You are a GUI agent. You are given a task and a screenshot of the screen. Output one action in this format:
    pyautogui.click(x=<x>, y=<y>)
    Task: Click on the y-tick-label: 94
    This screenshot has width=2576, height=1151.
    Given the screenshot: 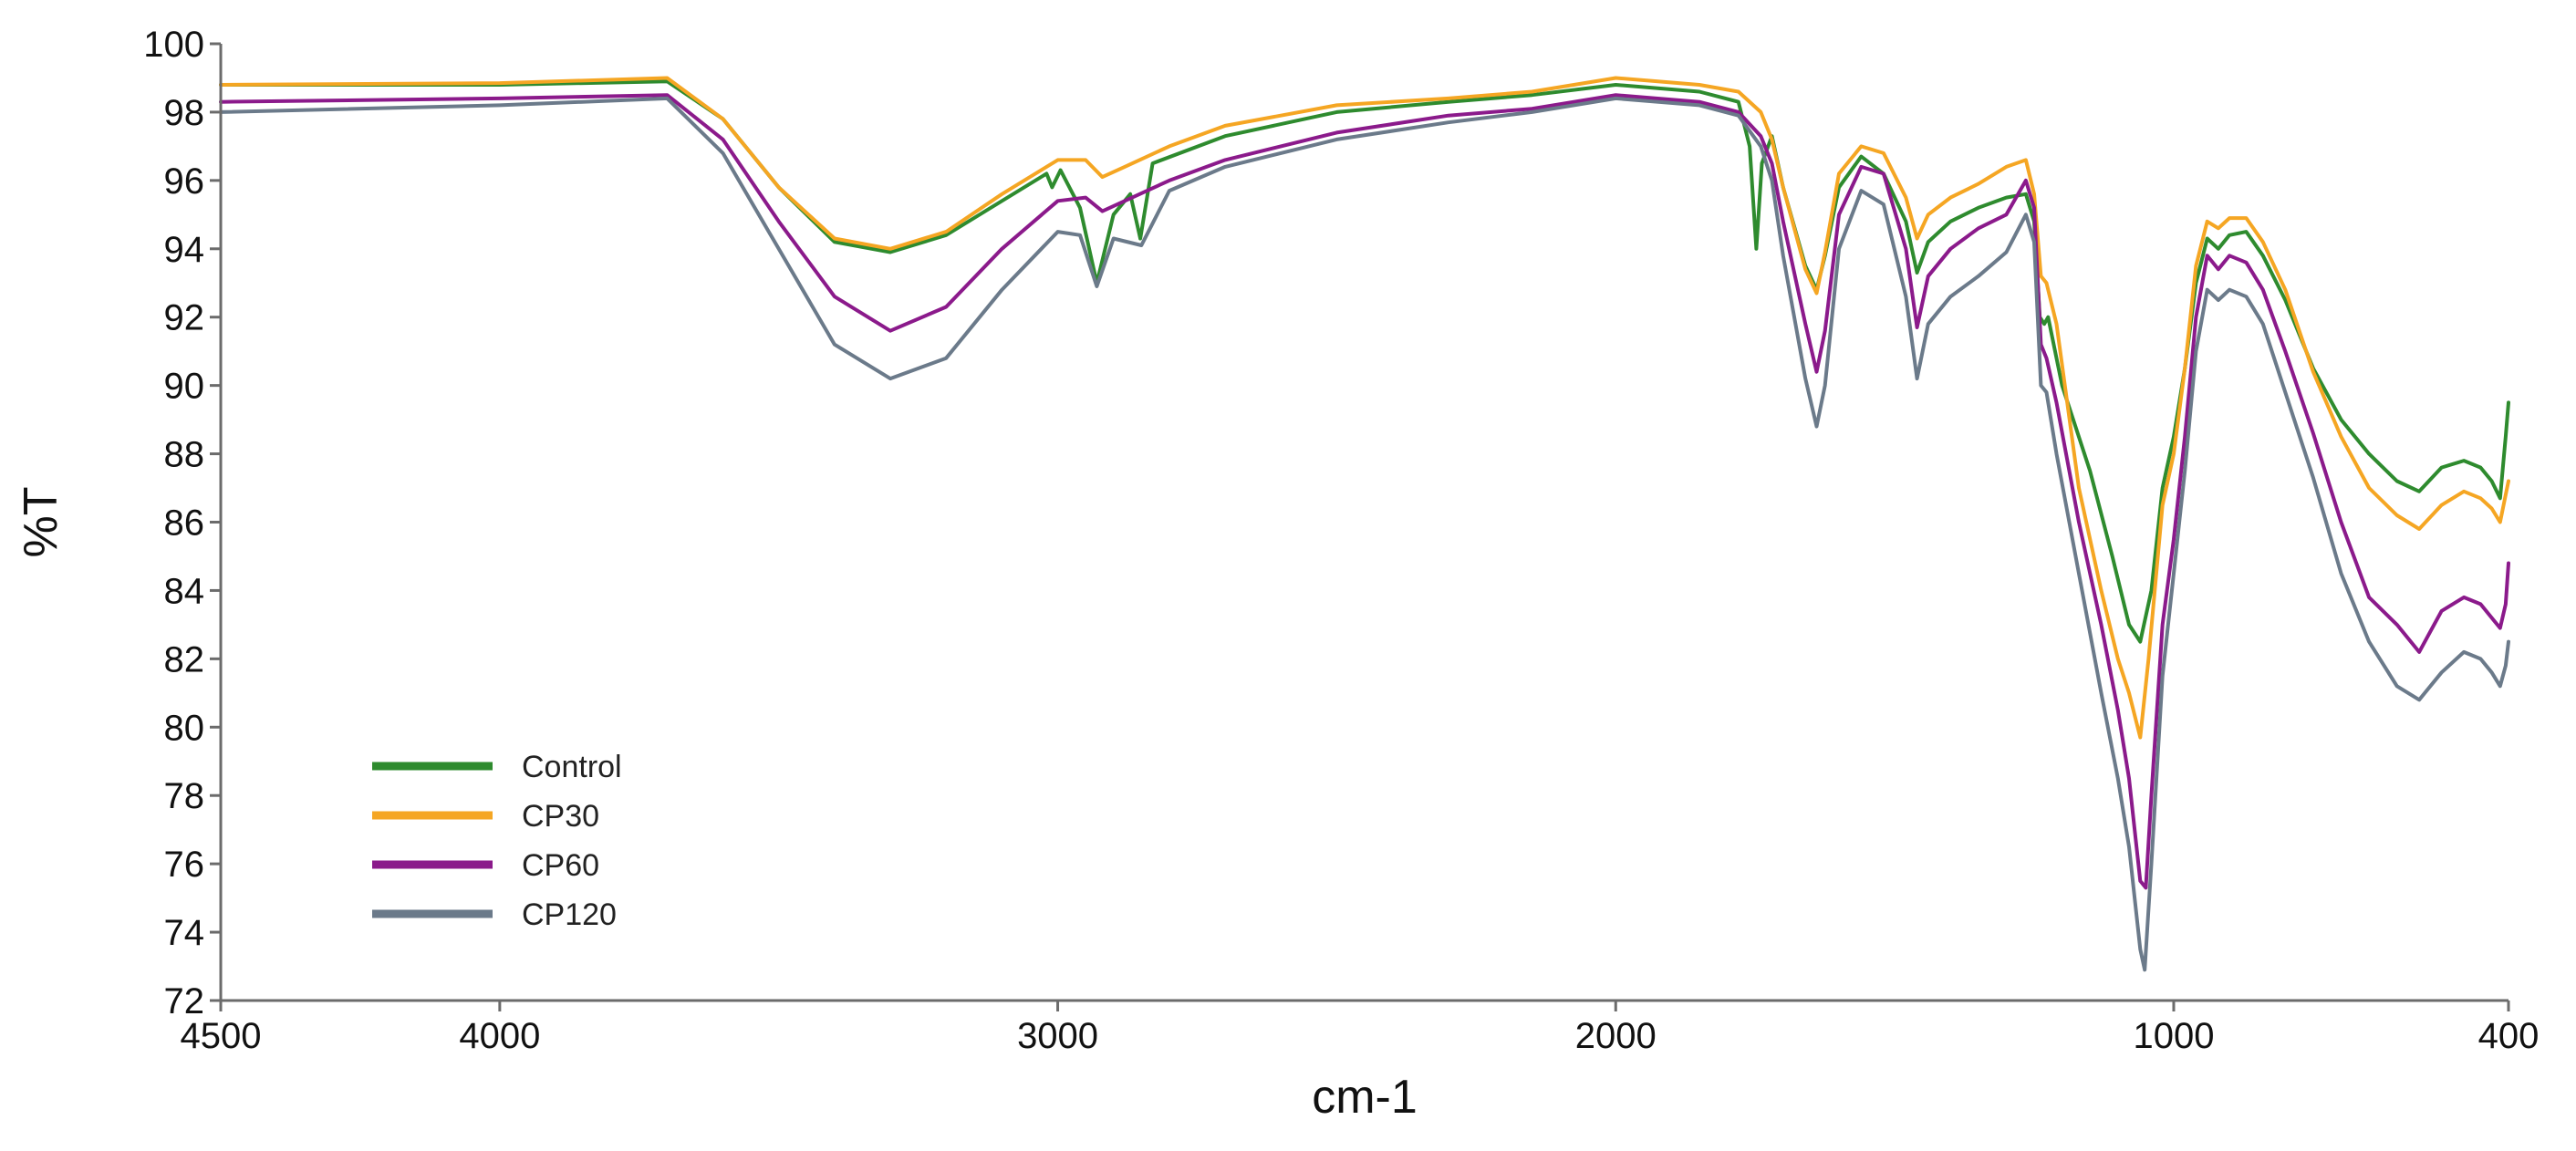 What is the action you would take?
    pyautogui.click(x=184, y=250)
    